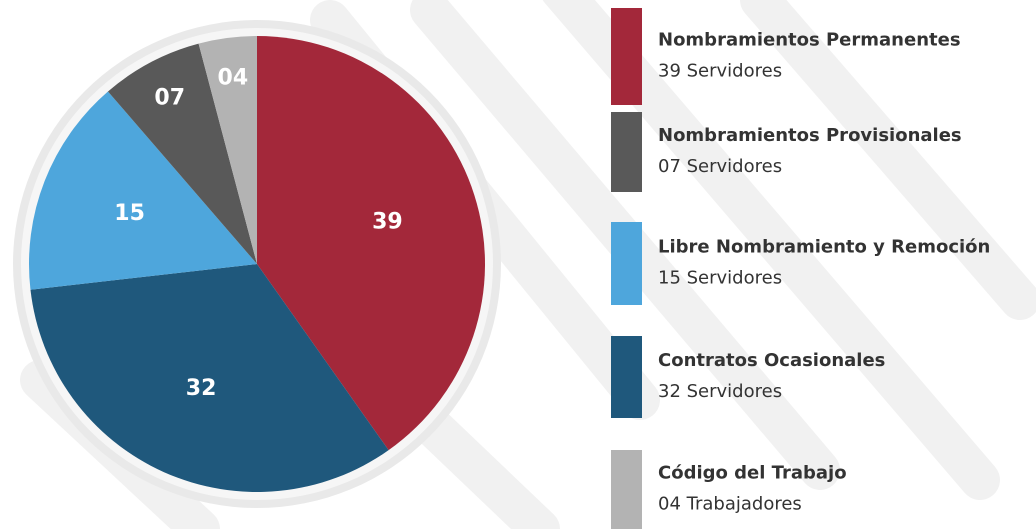 Image resolution: width=1036 pixels, height=529 pixels. Describe the element at coordinates (233, 78) in the screenshot. I see `data-label: 04` at that location.